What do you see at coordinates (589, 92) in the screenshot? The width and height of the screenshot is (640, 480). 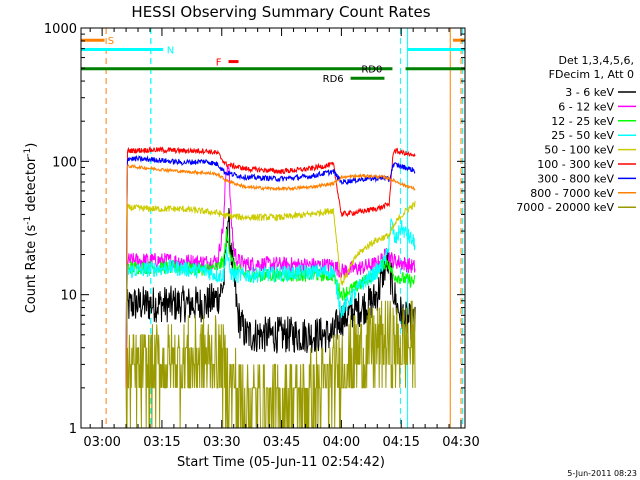 I see `legend-label: 3 - 6 keV` at bounding box center [589, 92].